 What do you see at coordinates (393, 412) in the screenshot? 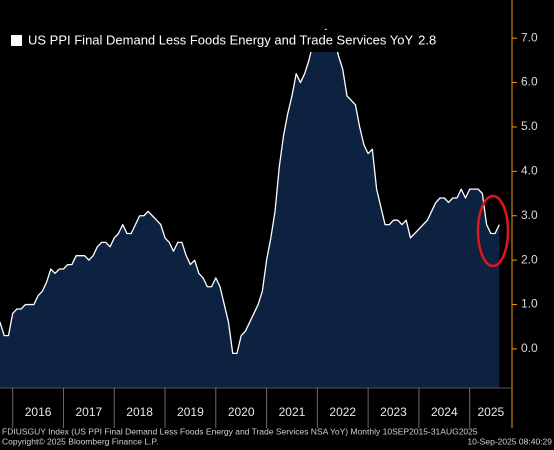
I see `x-tick-label: 2023` at bounding box center [393, 412].